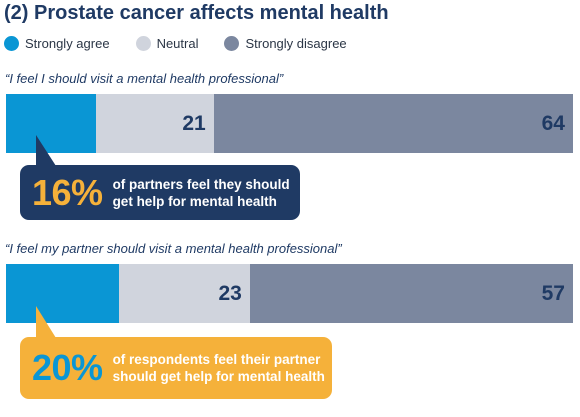 Image resolution: width=580 pixels, height=417 pixels. Describe the element at coordinates (63, 293) in the screenshot. I see `bar-segment-strongly-agree` at that location.